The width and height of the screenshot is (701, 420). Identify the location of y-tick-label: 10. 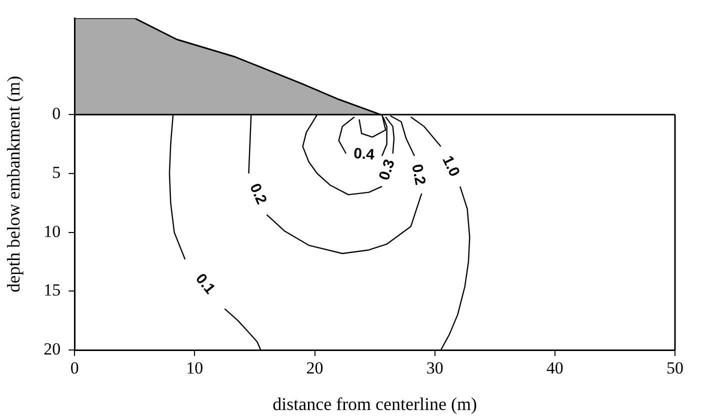
(52, 231).